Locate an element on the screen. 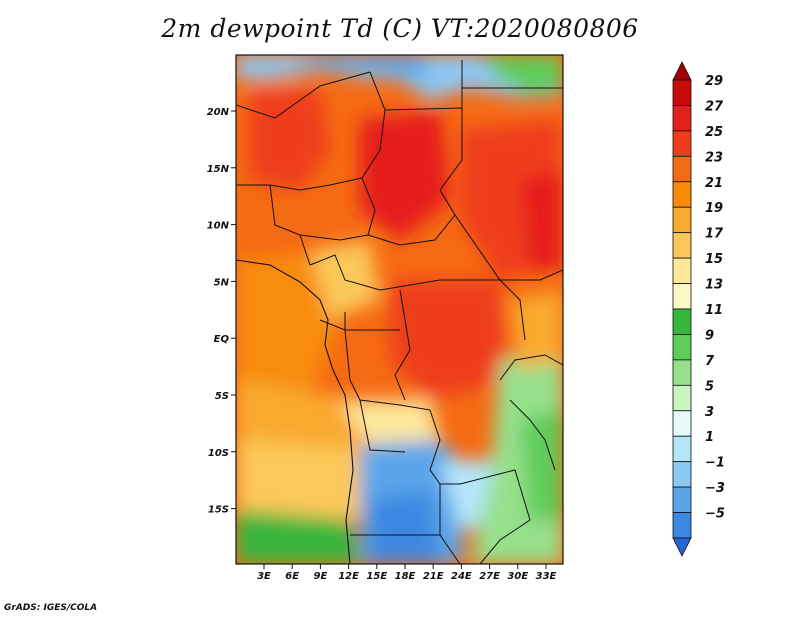 Image resolution: width=800 pixels, height=618 pixels. colorbar-label: 11 is located at coordinates (714, 310).